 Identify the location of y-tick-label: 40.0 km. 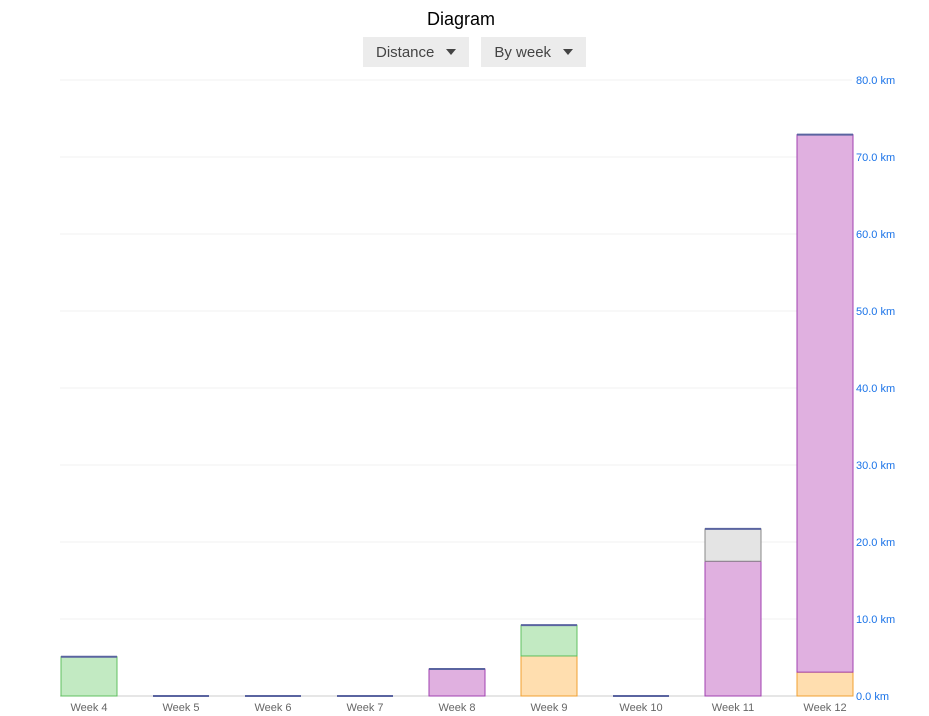
(875, 389).